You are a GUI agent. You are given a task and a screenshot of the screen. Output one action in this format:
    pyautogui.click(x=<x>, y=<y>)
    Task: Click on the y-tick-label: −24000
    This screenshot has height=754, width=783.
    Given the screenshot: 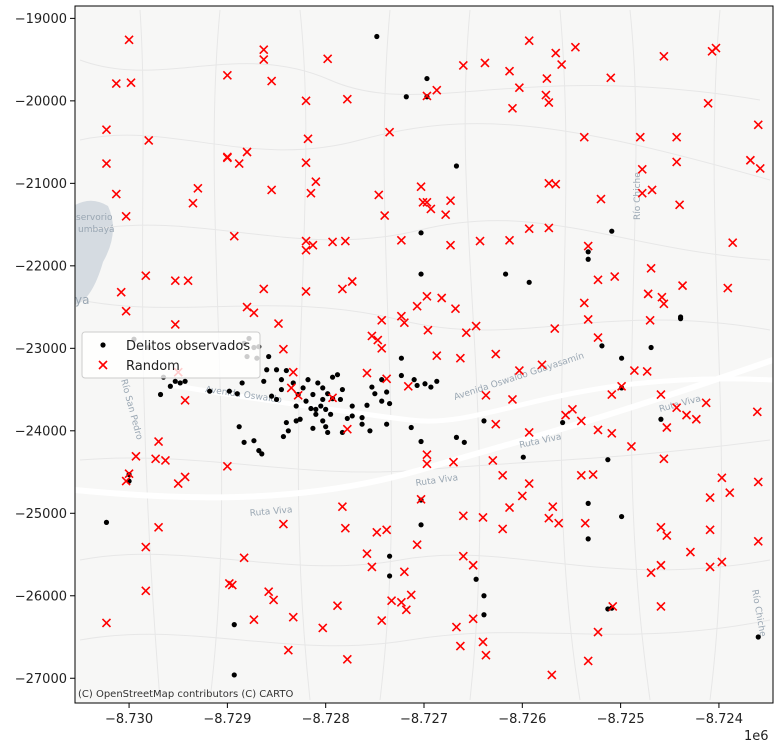 What is the action you would take?
    pyautogui.click(x=41, y=431)
    